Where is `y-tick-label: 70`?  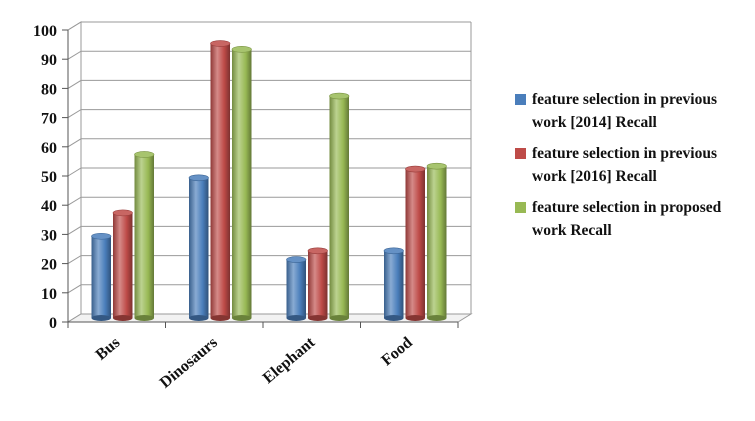 y-tick-label: 70 is located at coordinates (49, 119).